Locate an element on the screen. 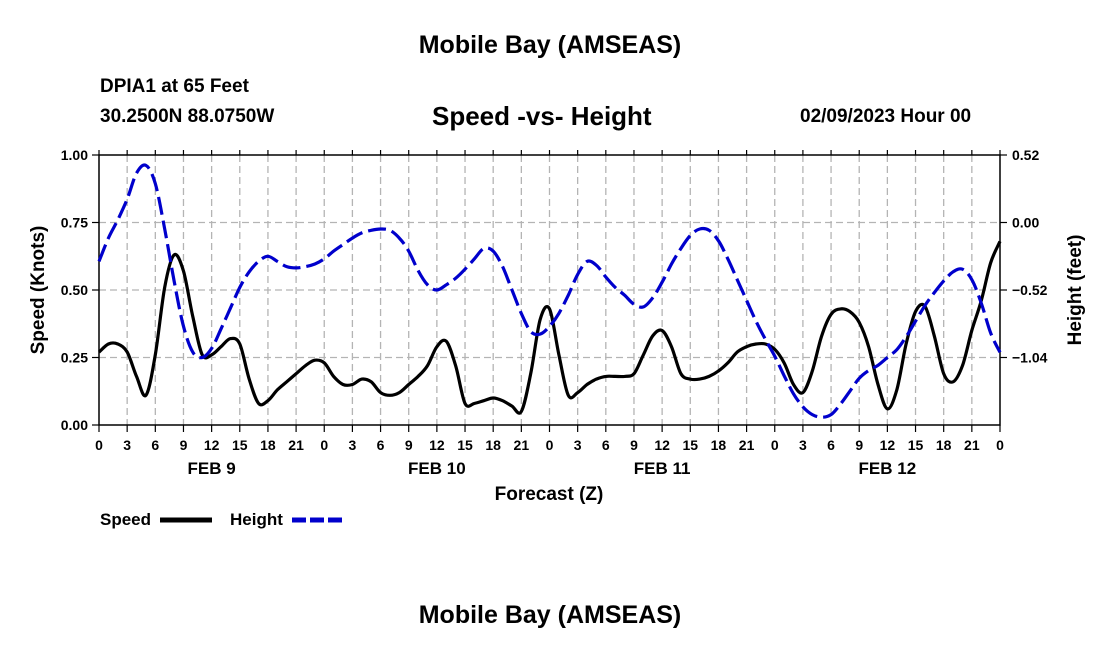 The height and width of the screenshot is (650, 1100). station-coords: 30.2500N 88.0750W is located at coordinates (187, 116).